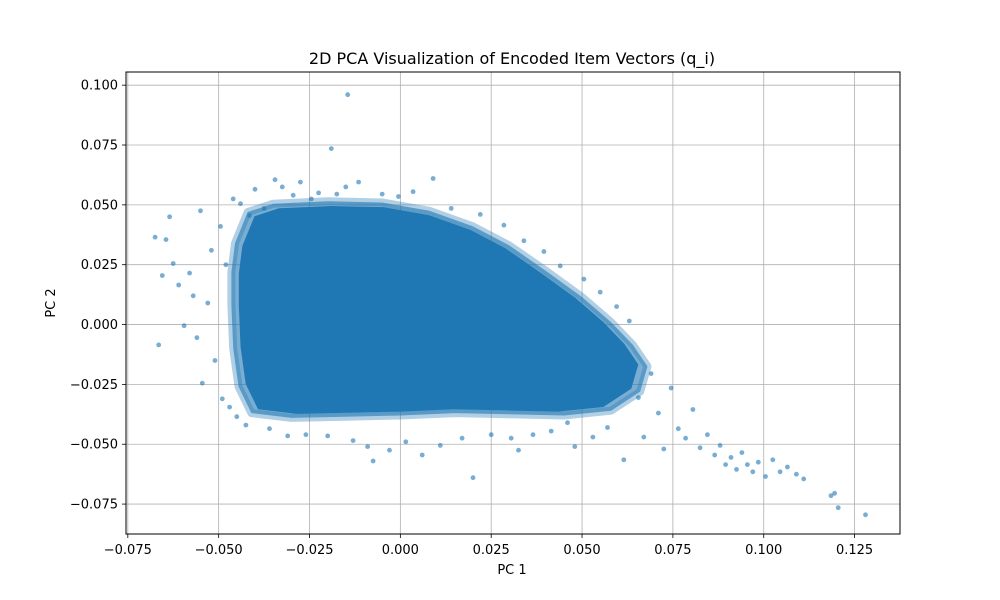  What do you see at coordinates (99, 86) in the screenshot?
I see `y-tick-label: 0.100` at bounding box center [99, 86].